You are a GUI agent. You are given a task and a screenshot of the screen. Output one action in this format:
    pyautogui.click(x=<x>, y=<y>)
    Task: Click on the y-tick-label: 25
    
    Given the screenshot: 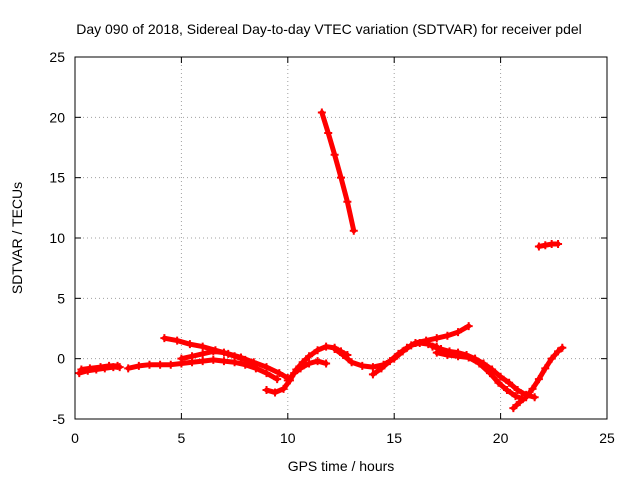 What is the action you would take?
    pyautogui.click(x=57, y=57)
    